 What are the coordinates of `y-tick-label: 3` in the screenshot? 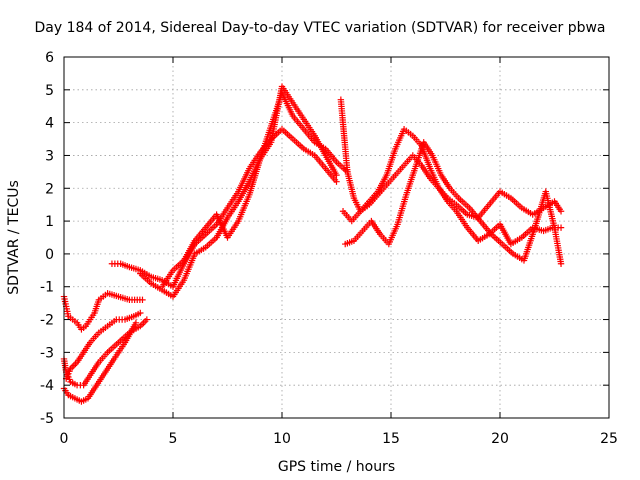 It's located at (49, 156).